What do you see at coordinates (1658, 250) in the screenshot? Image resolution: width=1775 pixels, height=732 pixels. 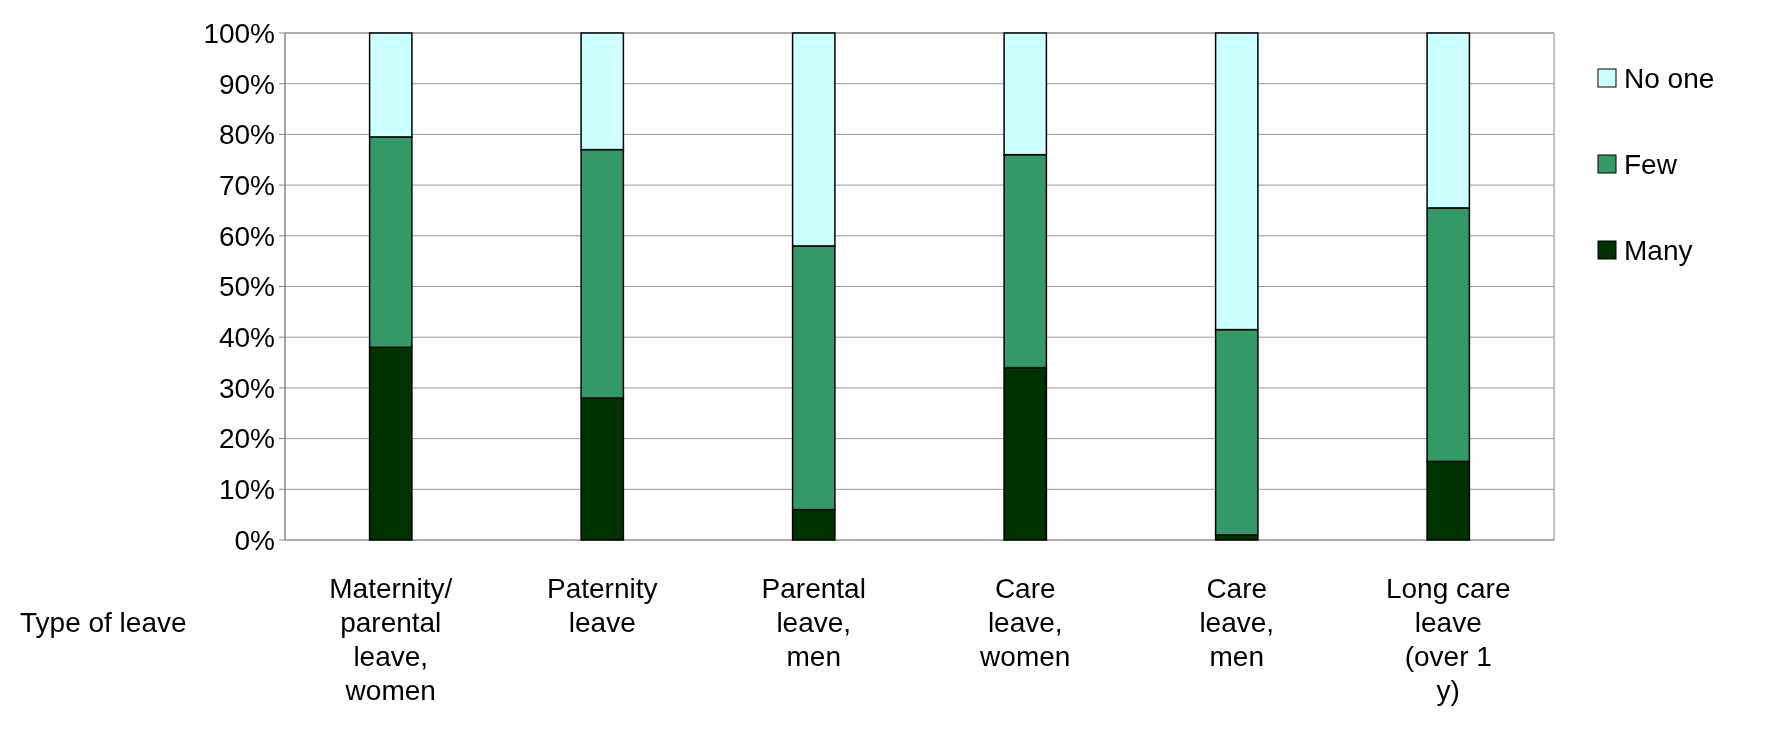 I see `legend-label: Many` at bounding box center [1658, 250].